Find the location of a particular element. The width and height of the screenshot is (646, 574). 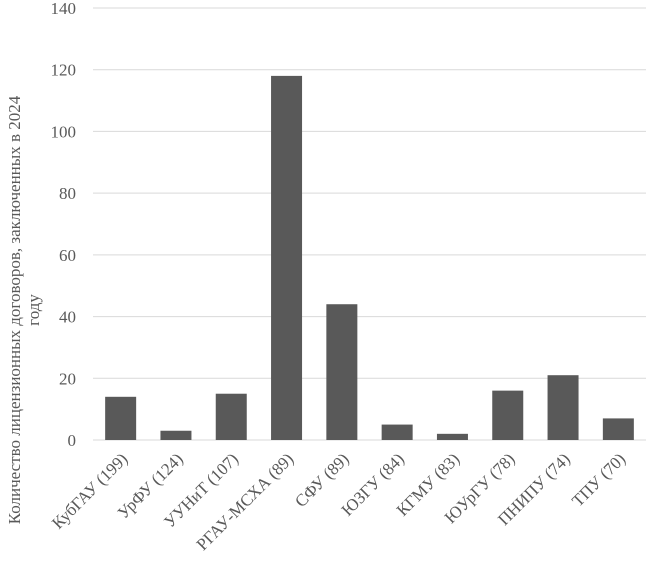

x-tick-label: КубГАУ (199) is located at coordinates (89, 490).